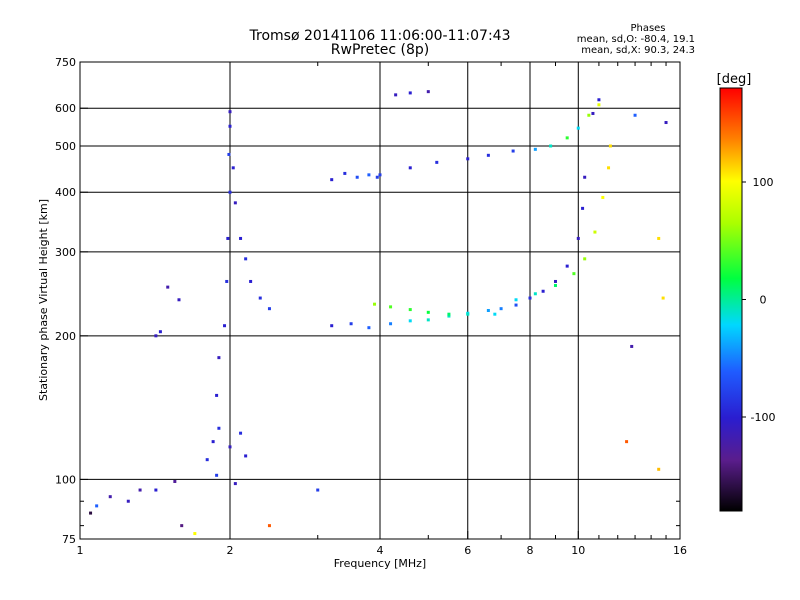 This screenshot has width=800, height=600. Describe the element at coordinates (65, 108) in the screenshot. I see `y-tick-label: 600` at that location.